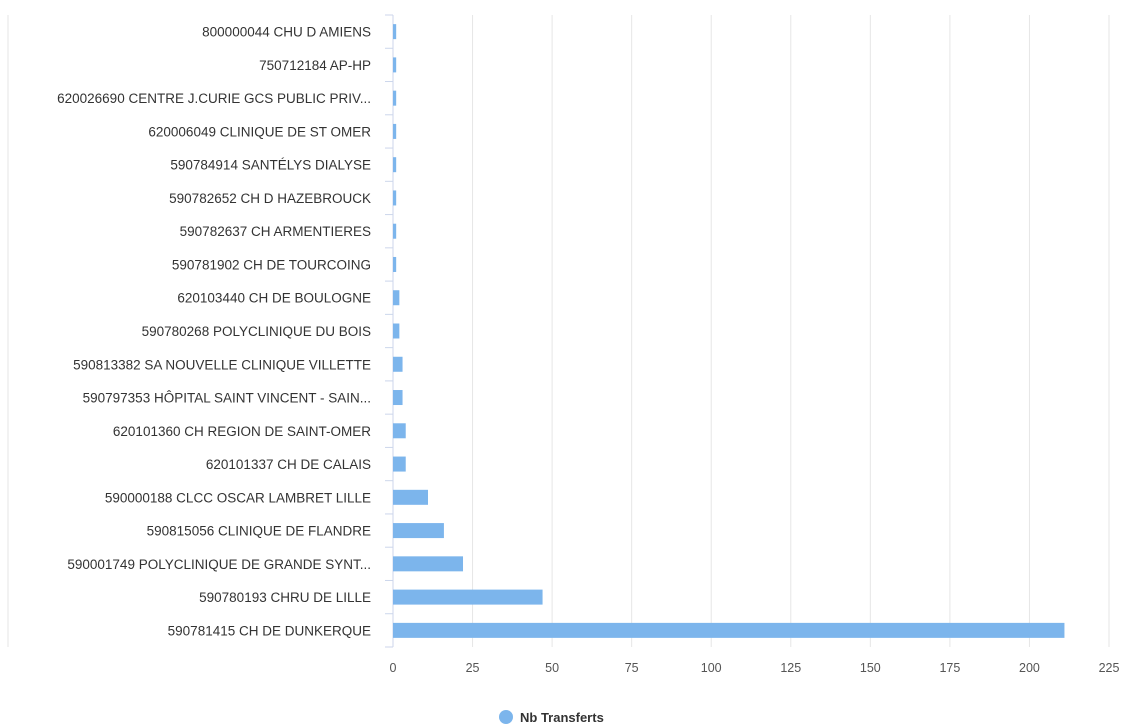 The width and height of the screenshot is (1128, 728). Describe the element at coordinates (1109, 668) in the screenshot. I see `x-tick-label: 225` at that location.